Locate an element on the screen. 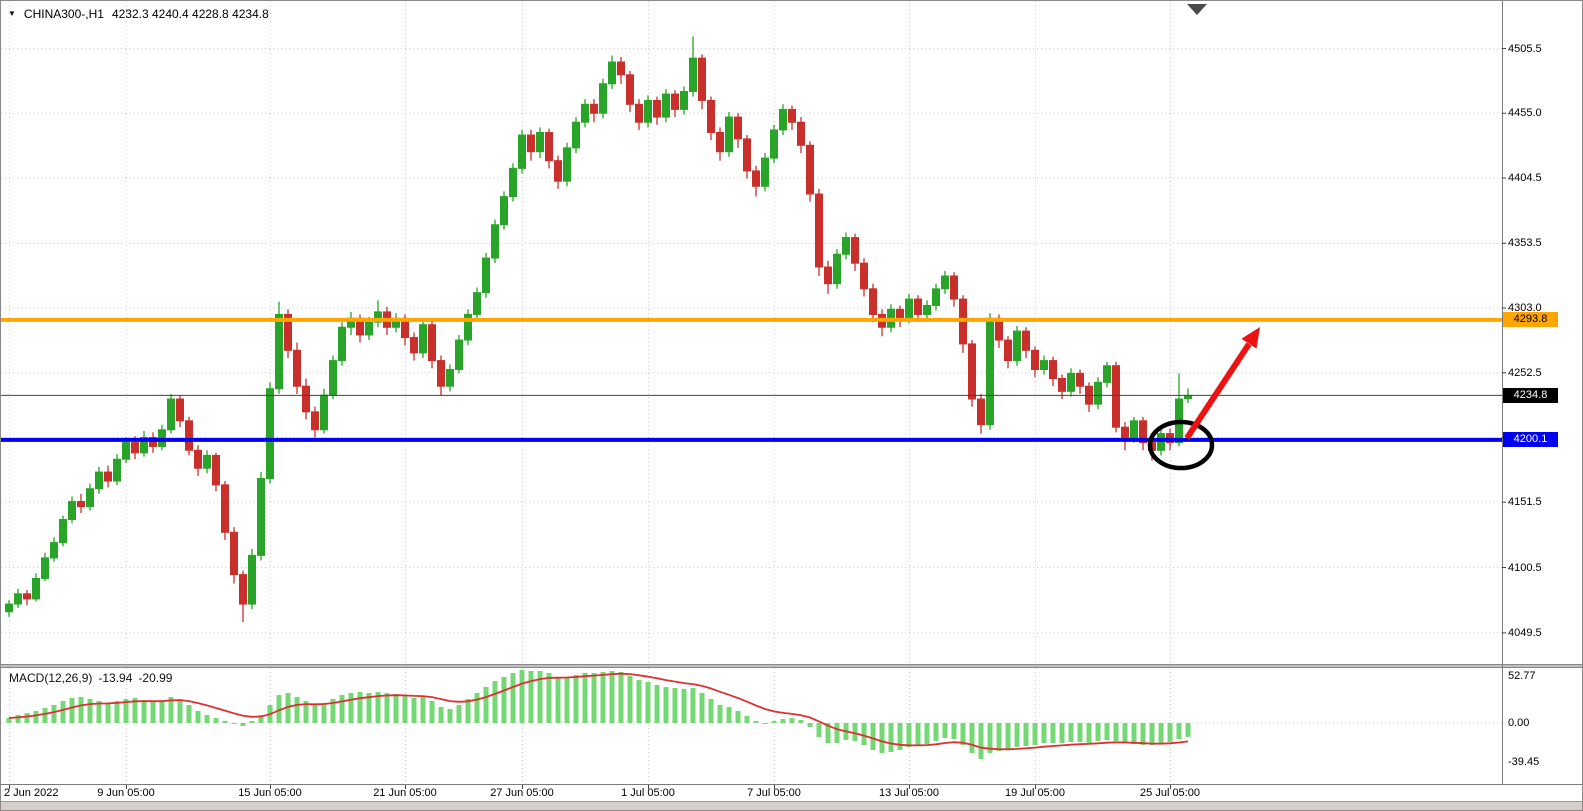 The height and width of the screenshot is (811, 1583). price-tick-label: 4151.5 is located at coordinates (1525, 502).